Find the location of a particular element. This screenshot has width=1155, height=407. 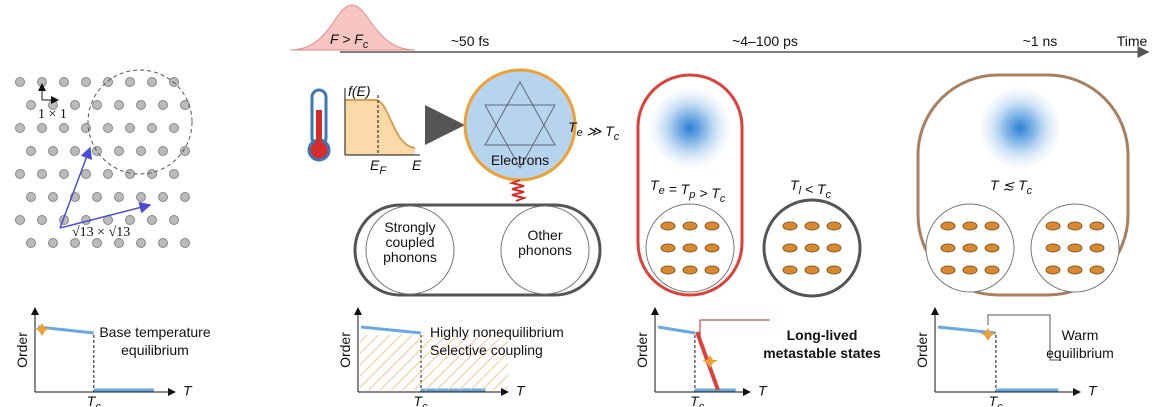

label: √13 × √13 is located at coordinates (101, 232).